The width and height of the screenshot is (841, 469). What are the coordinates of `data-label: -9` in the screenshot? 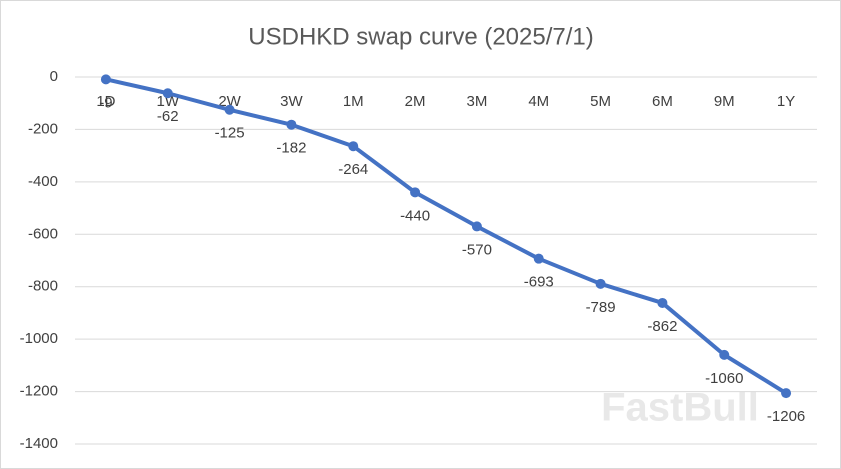 It's located at (105, 102).